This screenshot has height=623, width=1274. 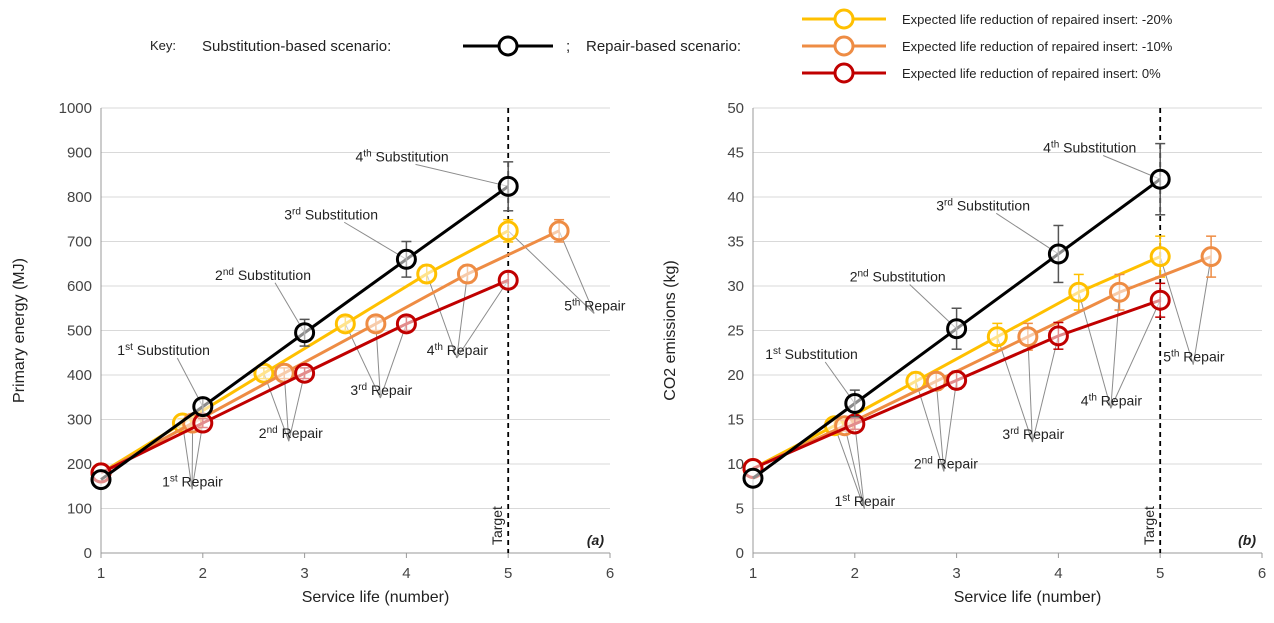 What do you see at coordinates (855, 573) in the screenshot?
I see `x-tick-label: 2` at bounding box center [855, 573].